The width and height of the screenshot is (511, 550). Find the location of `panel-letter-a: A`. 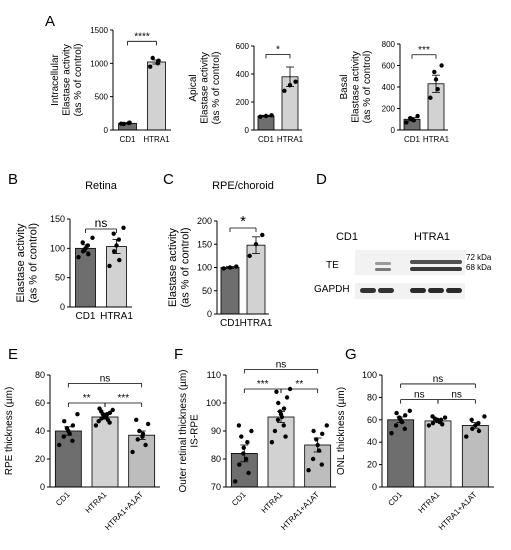

panel-letter-a: A is located at coordinates (50, 21).